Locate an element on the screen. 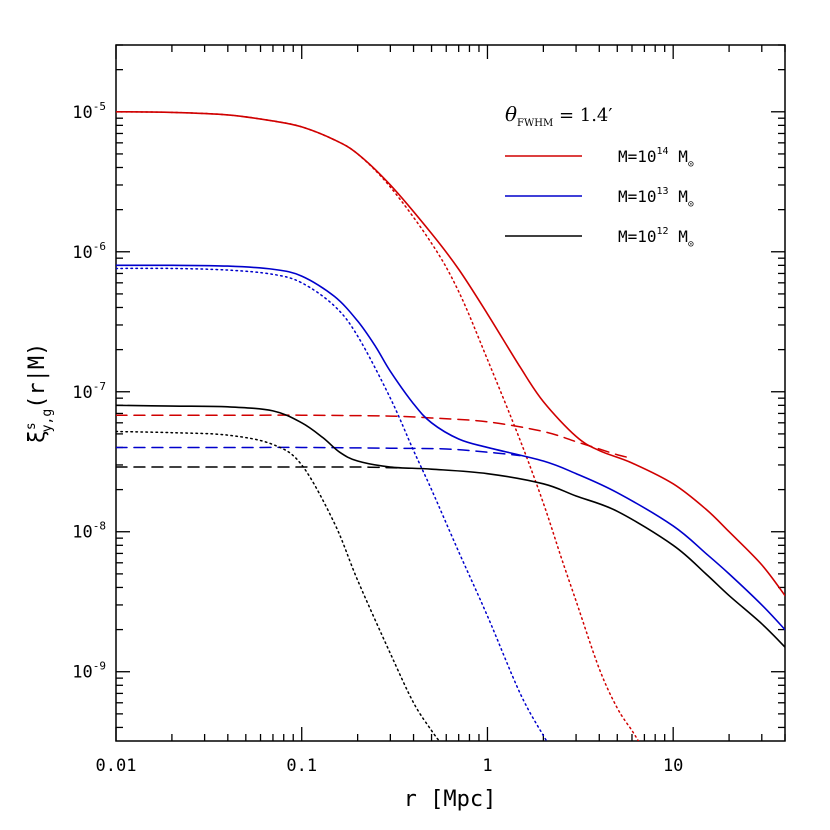 The image size is (830, 830). y-tick-label: 10⁻⁸ is located at coordinates (89, 531).